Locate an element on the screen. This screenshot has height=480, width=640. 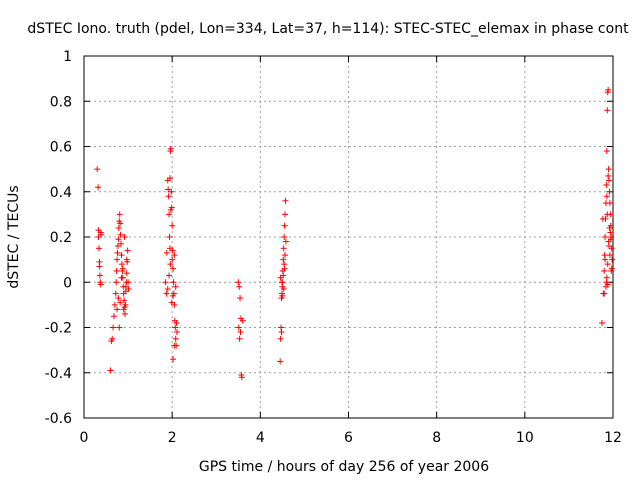
x-tick-label: 12 is located at coordinates (613, 438).